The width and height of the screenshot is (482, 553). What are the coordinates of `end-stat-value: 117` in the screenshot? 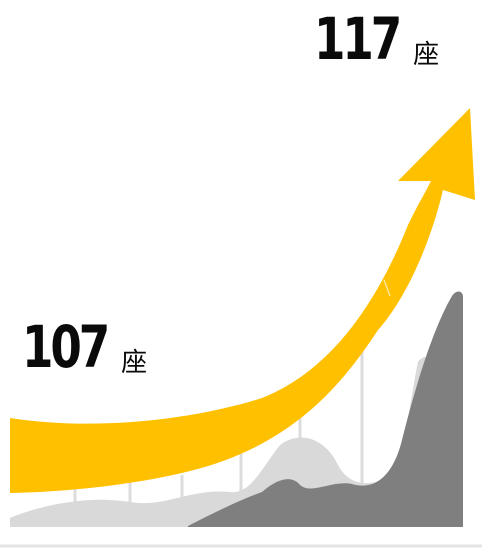 It's located at (358, 39).